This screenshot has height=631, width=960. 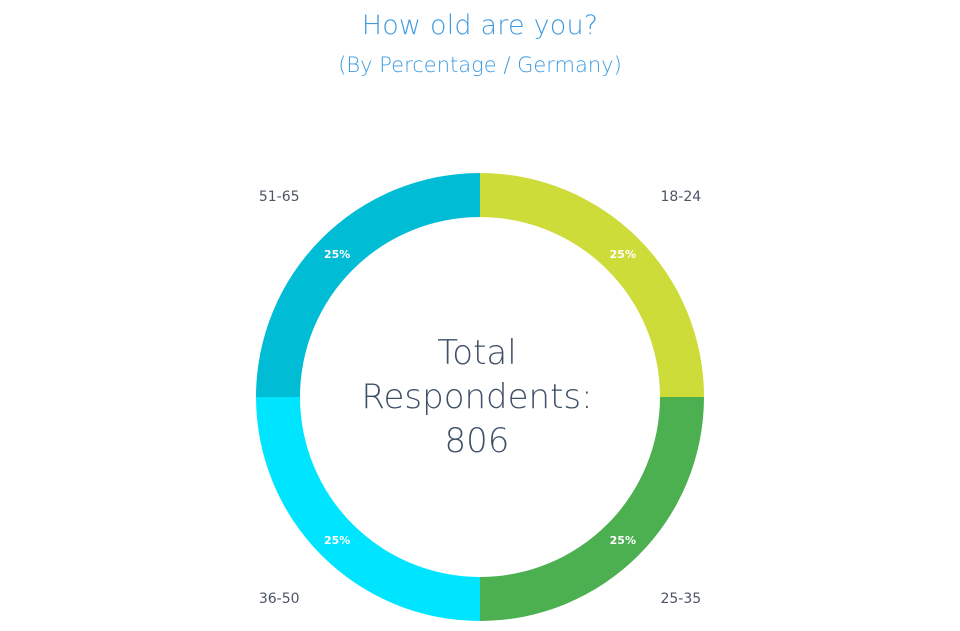 I want to click on category-label-25-35: 25-35, so click(x=680, y=599).